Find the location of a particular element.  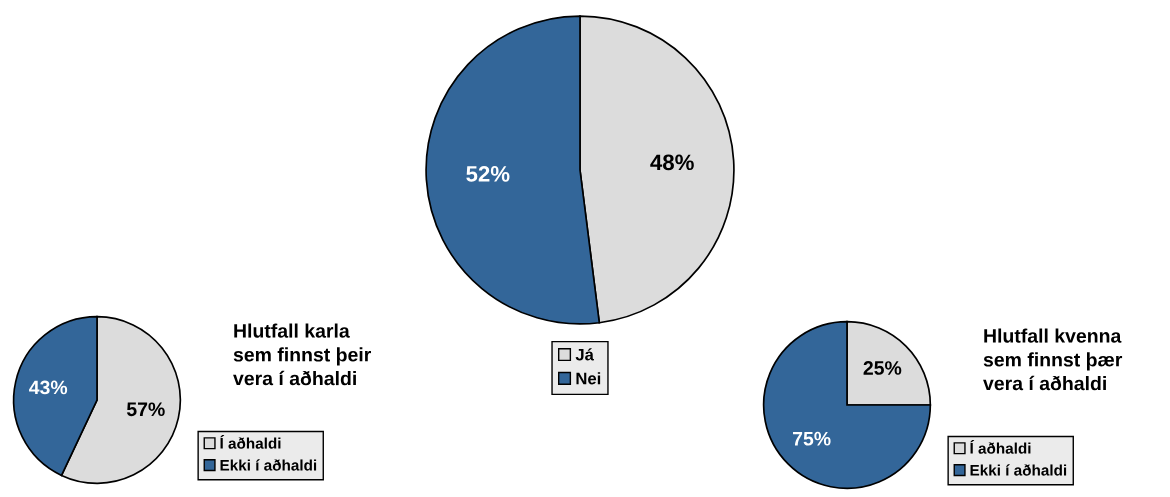

data-label: 75% is located at coordinates (812, 438).